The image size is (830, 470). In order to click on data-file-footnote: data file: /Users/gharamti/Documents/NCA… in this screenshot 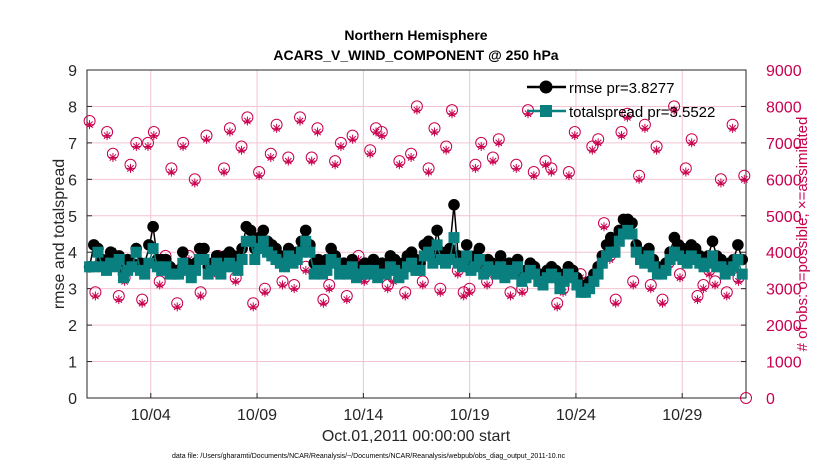, I will do `click(369, 456)`.